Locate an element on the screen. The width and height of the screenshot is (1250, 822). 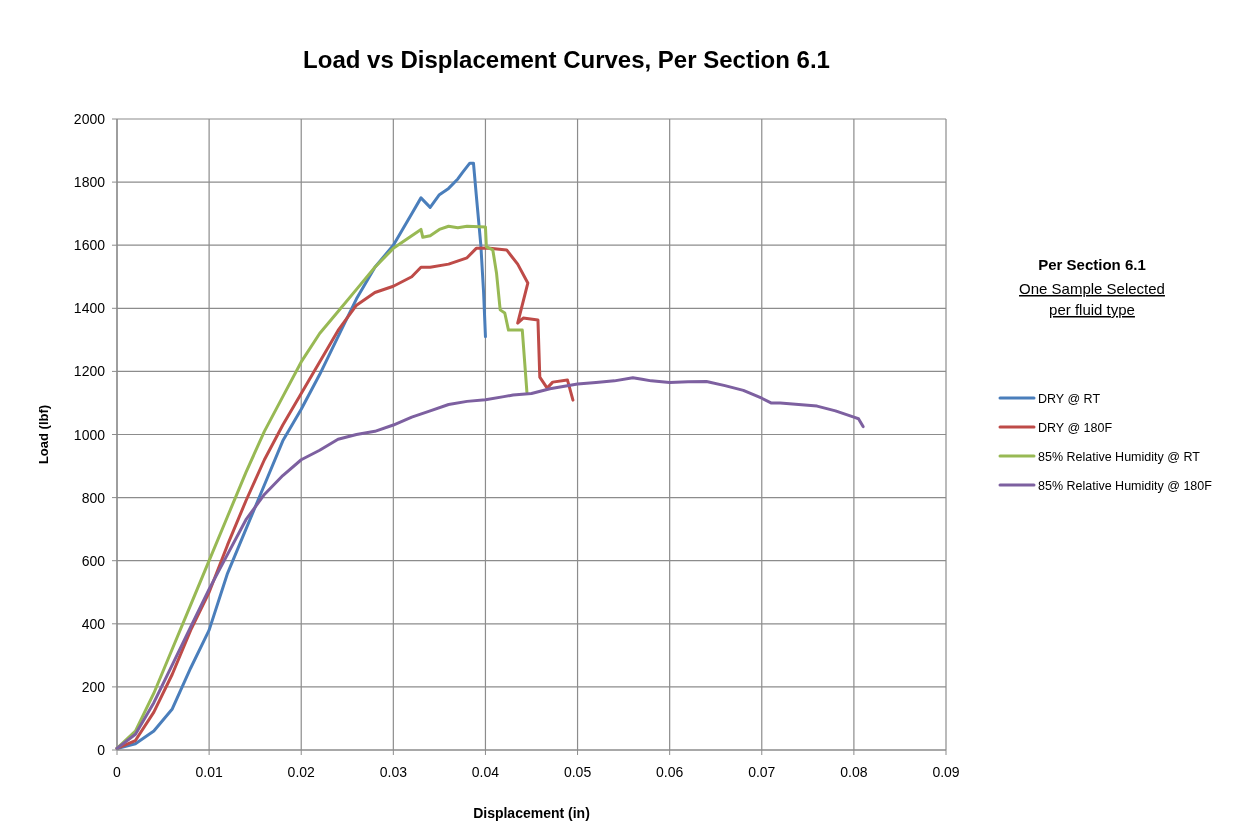
x-tick-label: 0.06 is located at coordinates (670, 772).